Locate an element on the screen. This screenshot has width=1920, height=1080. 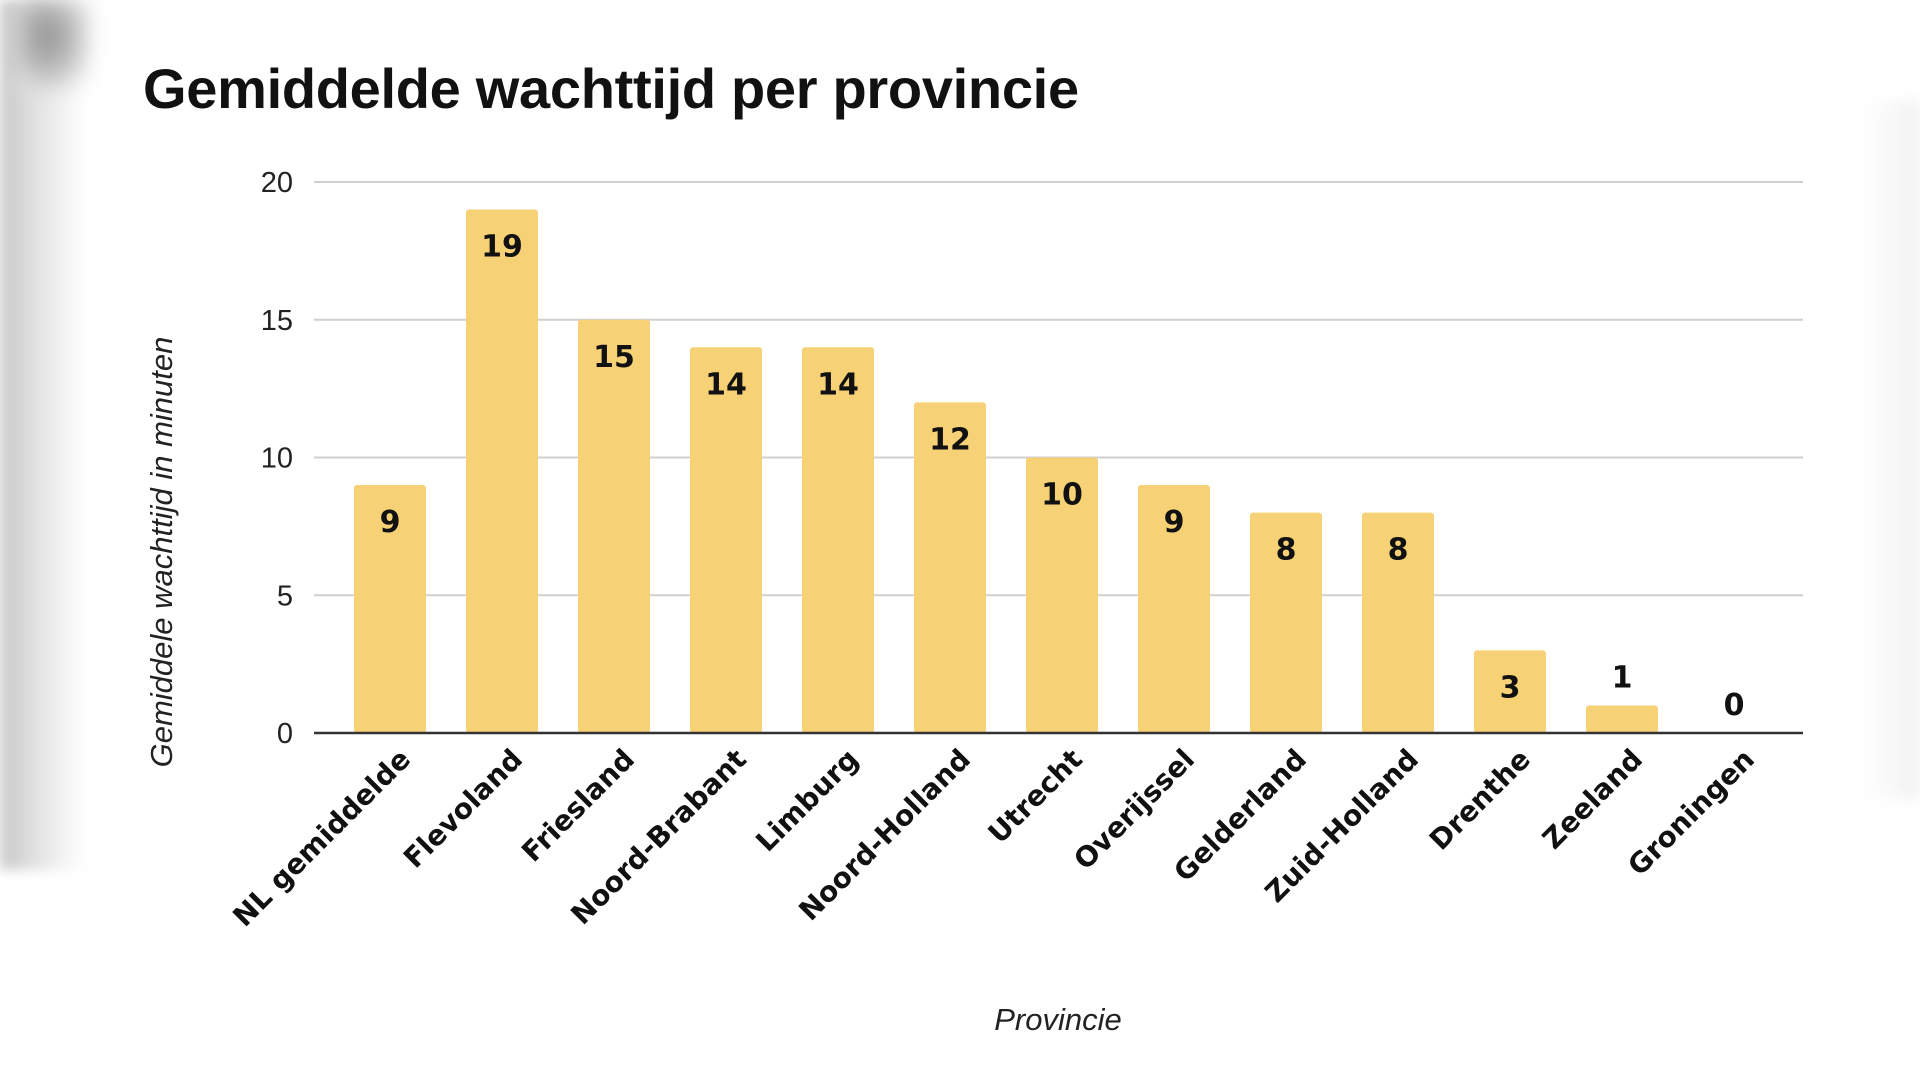
y-tick-label: 10 is located at coordinates (277, 459).